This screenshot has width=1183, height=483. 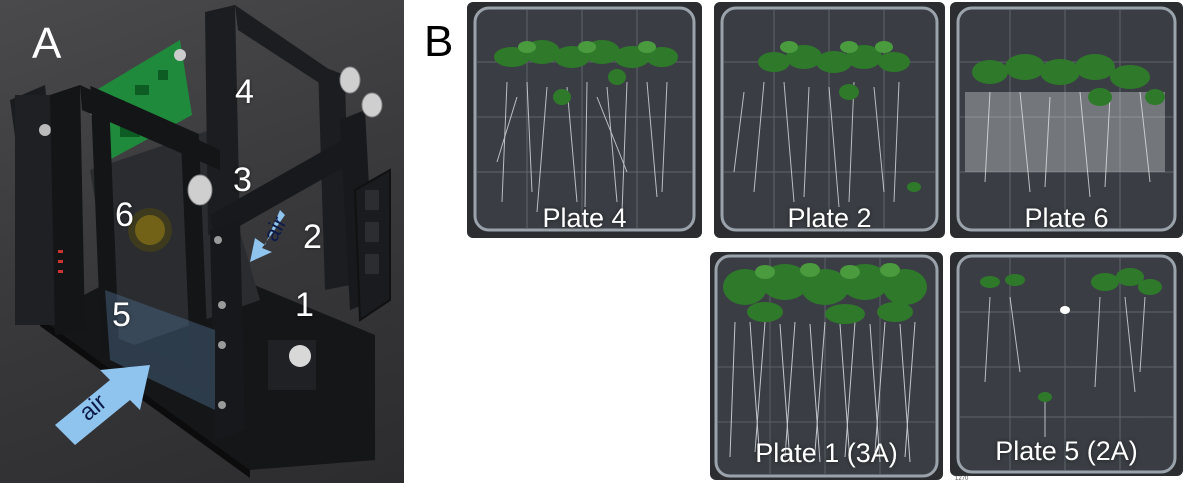 What do you see at coordinates (312, 237) in the screenshot?
I see `slot-number-2: 2` at bounding box center [312, 237].